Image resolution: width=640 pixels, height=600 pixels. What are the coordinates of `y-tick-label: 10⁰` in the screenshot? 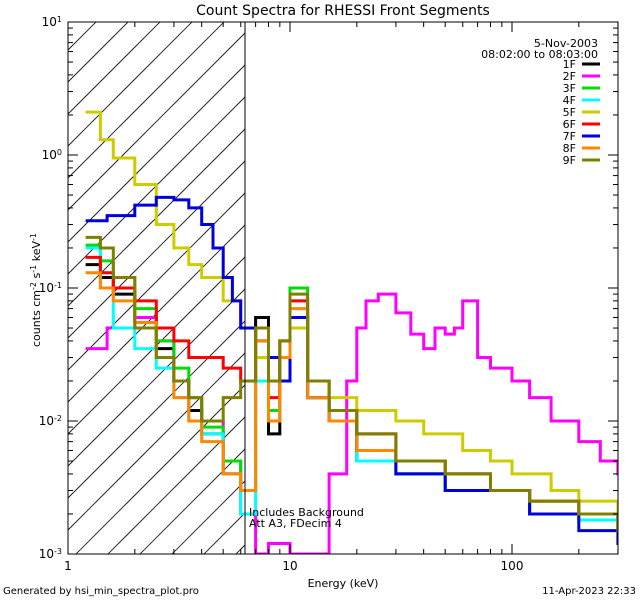 It's located at (52, 155).